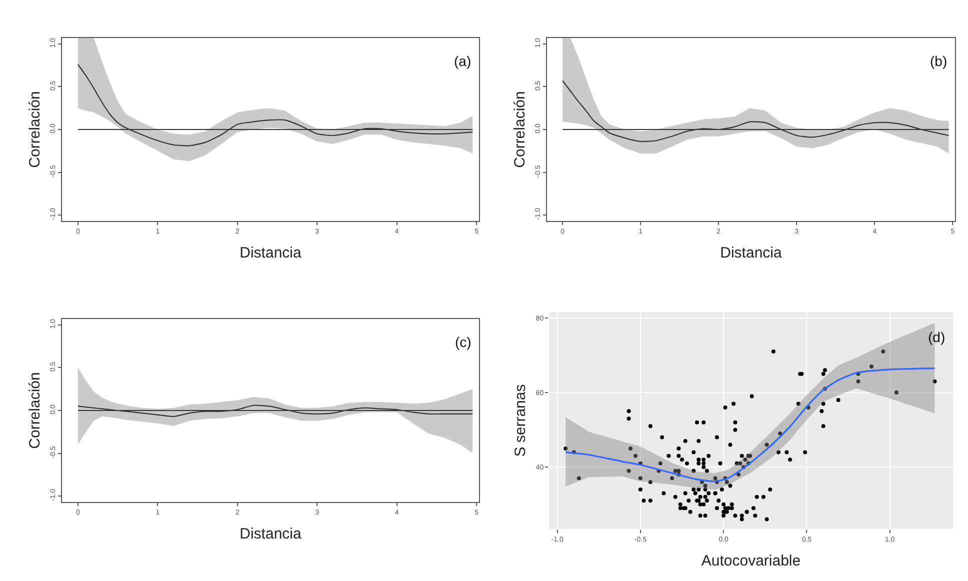 The image size is (968, 581). What do you see at coordinates (521, 420) in the screenshot?
I see `y-axis-title: S serranas` at bounding box center [521, 420].